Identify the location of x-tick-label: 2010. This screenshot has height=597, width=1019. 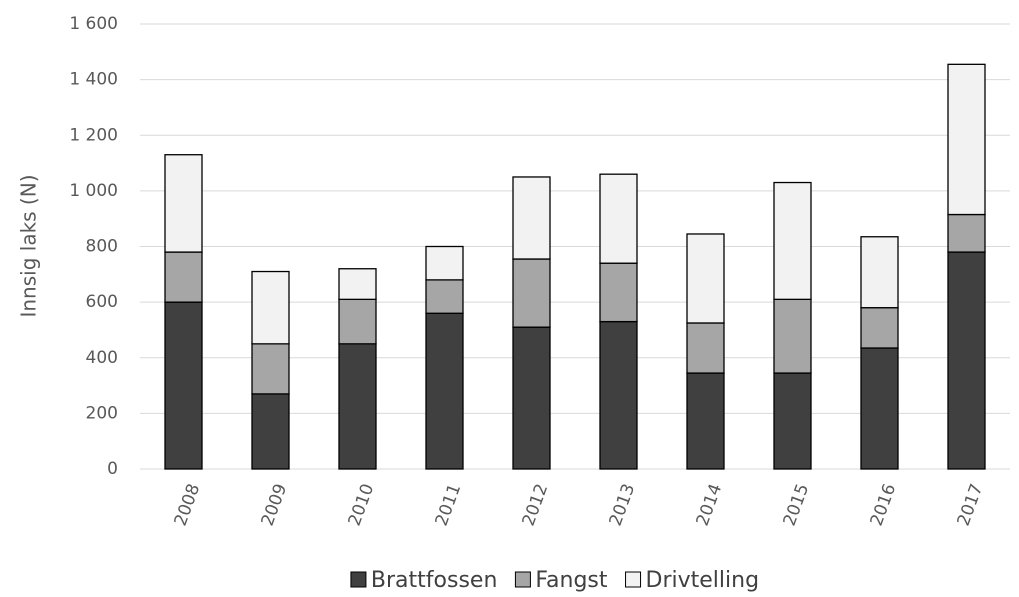
(362, 504).